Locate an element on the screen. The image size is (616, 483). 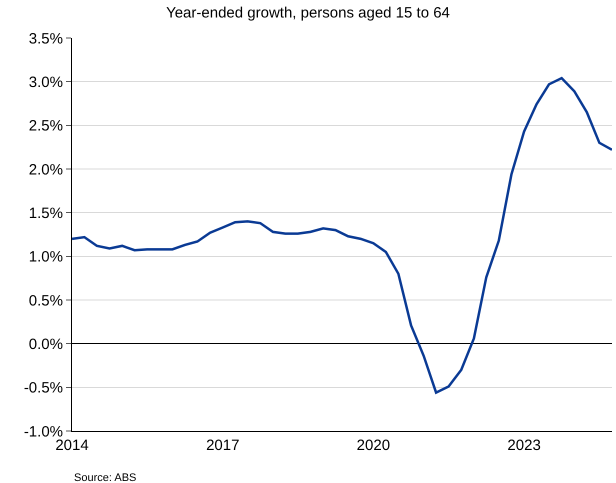
y-tick-label: 3.0% is located at coordinates (45, 82).